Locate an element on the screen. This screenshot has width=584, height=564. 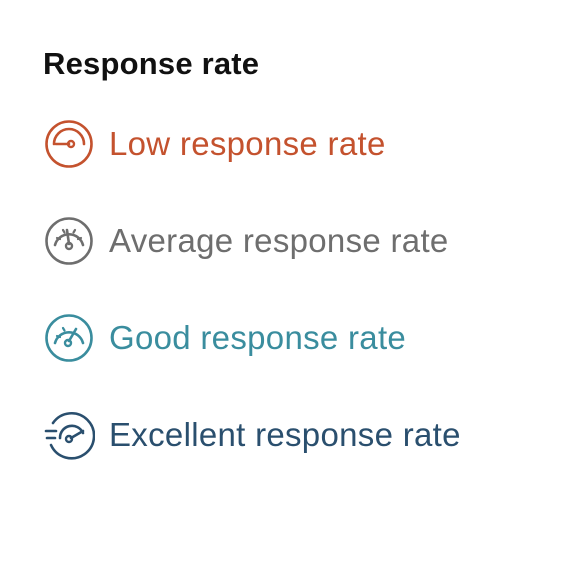
legend-label-excellent: Excellent response rate is located at coordinates (285, 434).